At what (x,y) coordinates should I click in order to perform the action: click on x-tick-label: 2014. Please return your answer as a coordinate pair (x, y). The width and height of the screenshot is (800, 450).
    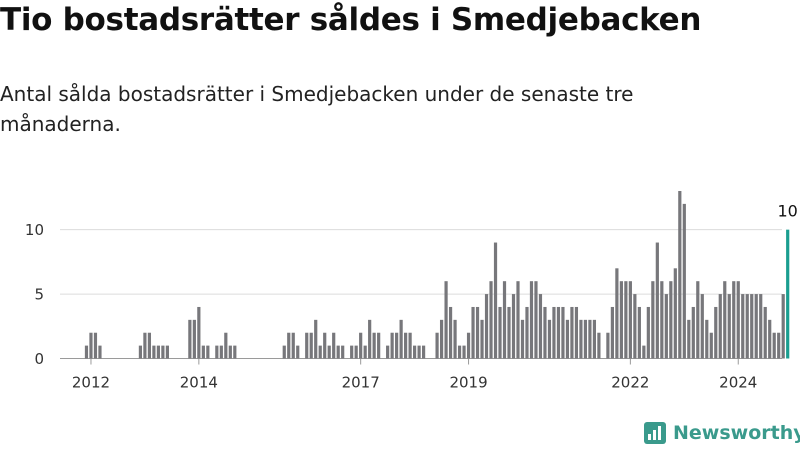
    Looking at the image, I should click on (199, 383).